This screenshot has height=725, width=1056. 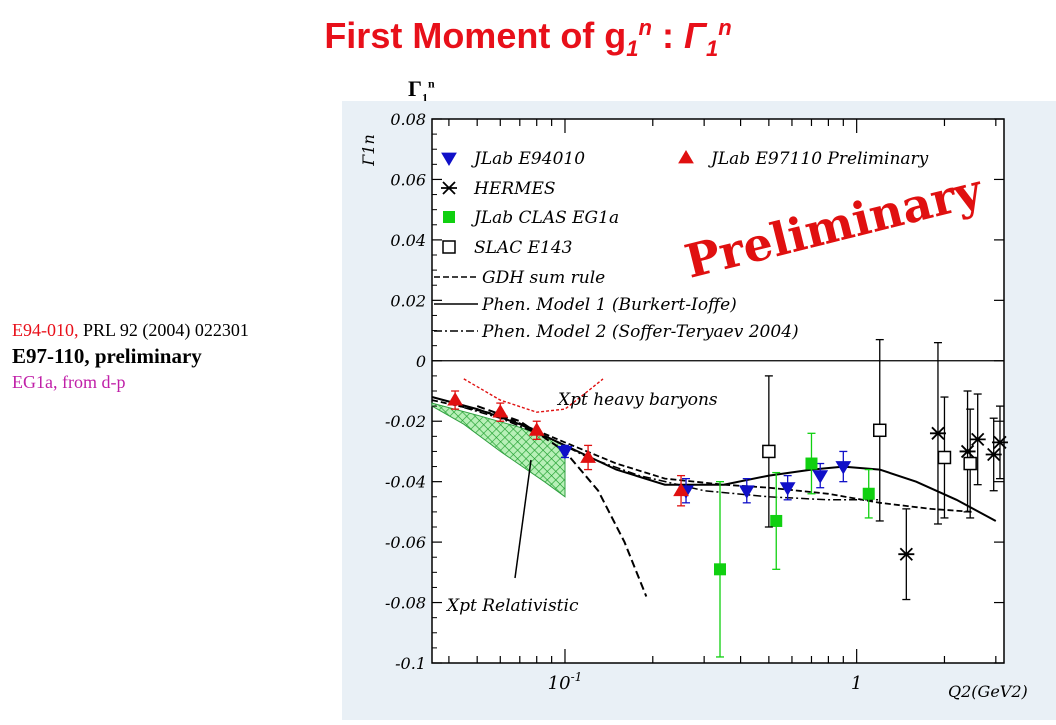 What do you see at coordinates (512, 606) in the screenshot?
I see `annotation-relativistic: Xpt Relativistic` at bounding box center [512, 606].